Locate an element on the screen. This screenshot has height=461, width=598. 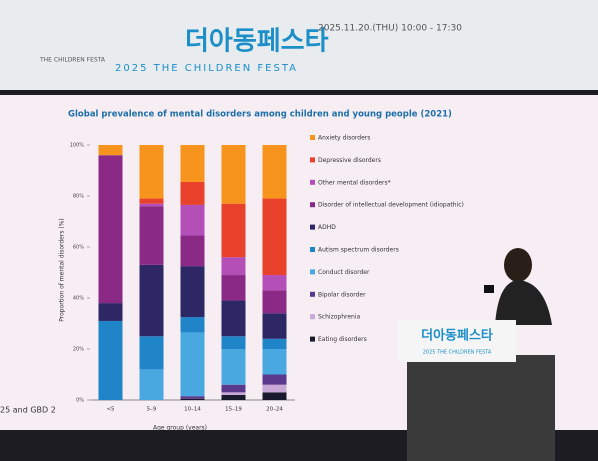
legend-label: ADHD is located at coordinates (327, 227).